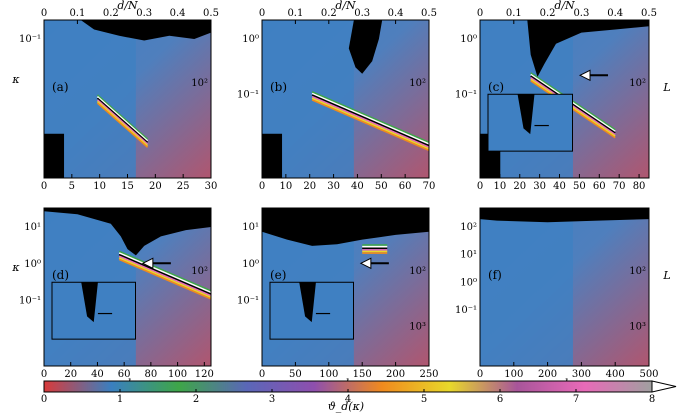 The image size is (693, 416). Describe the element at coordinates (615, 374) in the screenshot. I see `bottom-tick-label: 400` at that location.